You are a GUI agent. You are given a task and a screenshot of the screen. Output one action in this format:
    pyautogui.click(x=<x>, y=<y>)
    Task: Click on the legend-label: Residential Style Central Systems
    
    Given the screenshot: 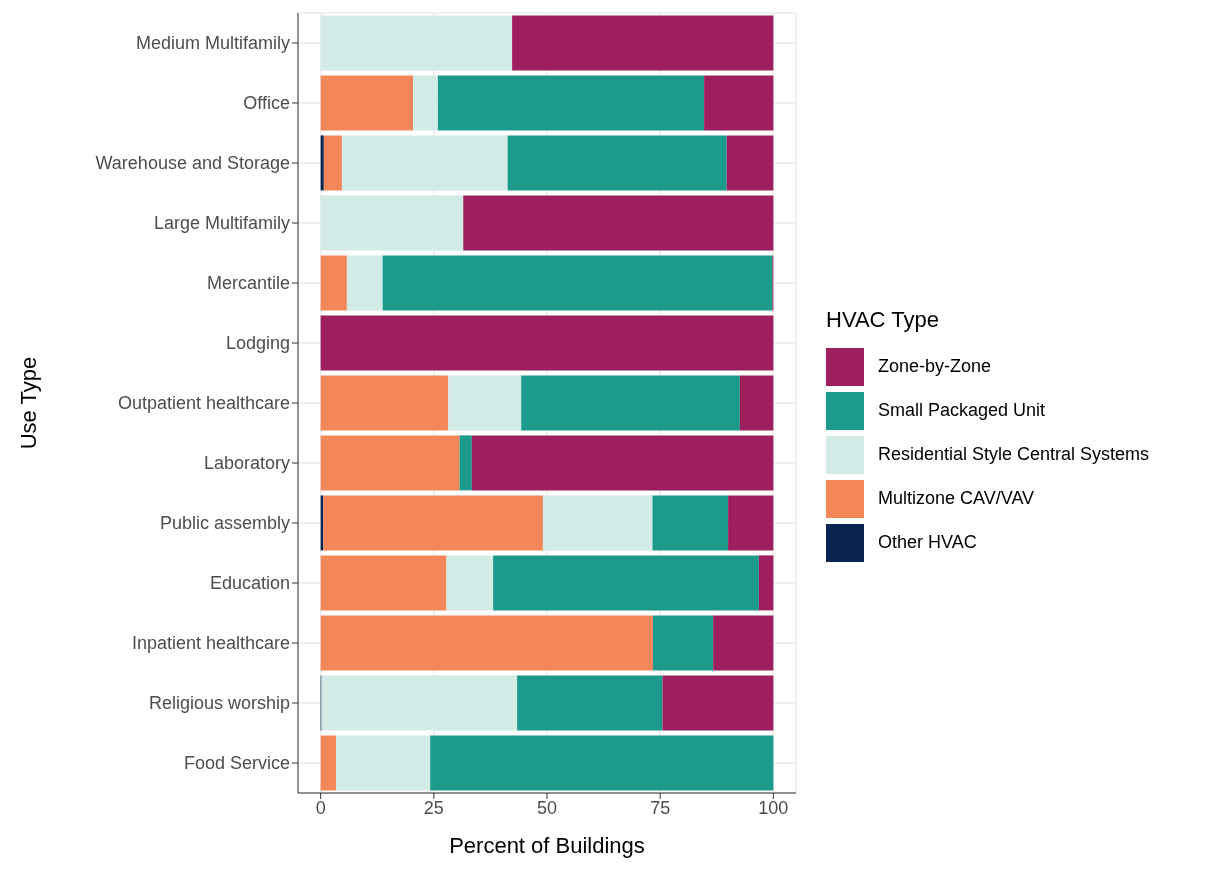 What is the action you would take?
    pyautogui.click(x=1014, y=454)
    